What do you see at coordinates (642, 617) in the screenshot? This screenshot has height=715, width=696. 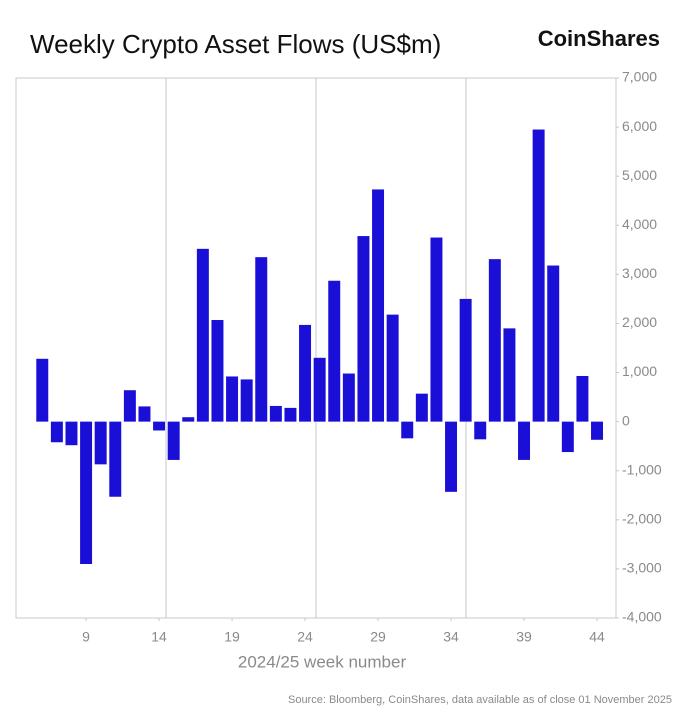 I see `y-tick-label: -4,000` at bounding box center [642, 617].